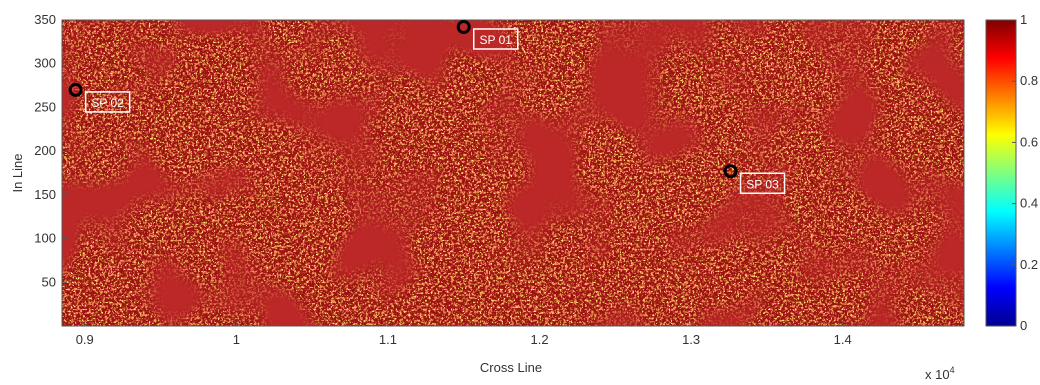 This screenshot has width=1040, height=385. I want to click on x-axis: 0.9 1 1.1 1.2 1.3 1.4, so click(464, 334).